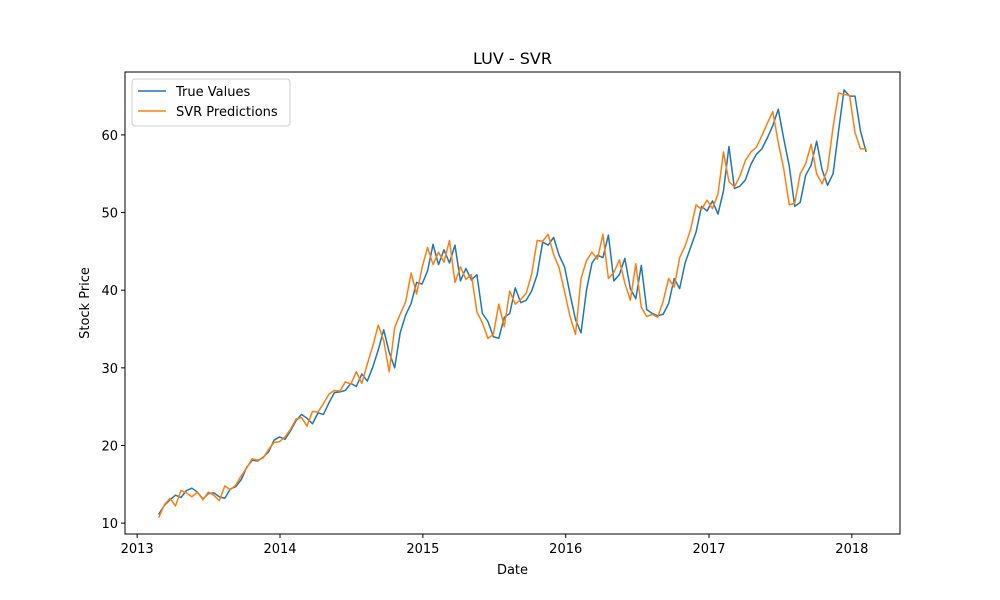 This screenshot has width=1000, height=600. What do you see at coordinates (109, 214) in the screenshot?
I see `y-tick-label: 50` at bounding box center [109, 214].